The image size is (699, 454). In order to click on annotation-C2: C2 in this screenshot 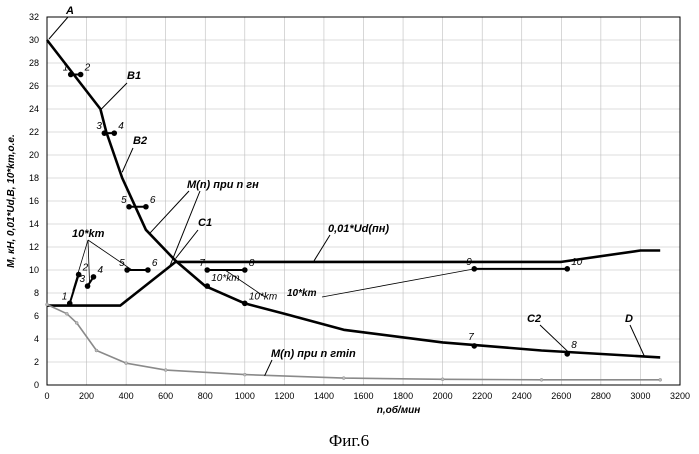, I will do `click(534, 319)`.